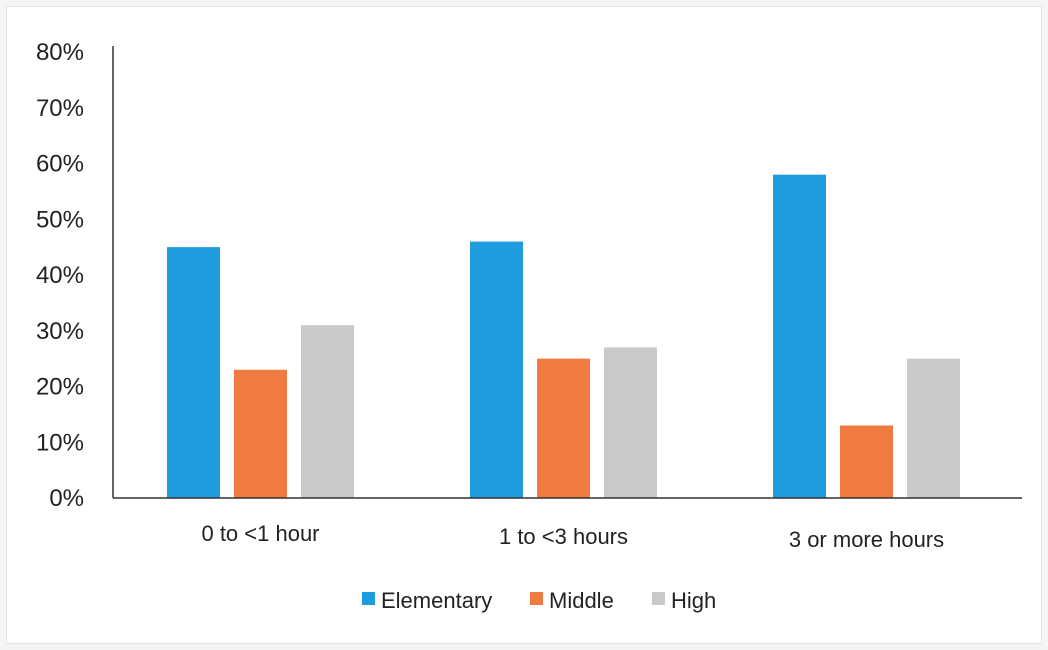 This screenshot has height=650, width=1048. What do you see at coordinates (536, 598) in the screenshot?
I see `legend-swatch-middle` at bounding box center [536, 598].